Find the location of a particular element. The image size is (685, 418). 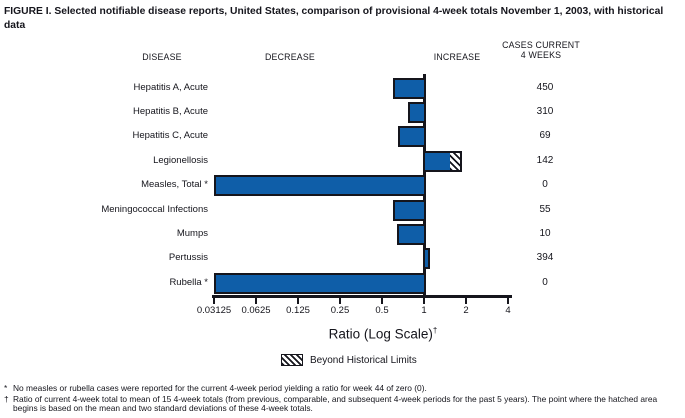

cases-value-pertussis: 394 is located at coordinates (545, 258).